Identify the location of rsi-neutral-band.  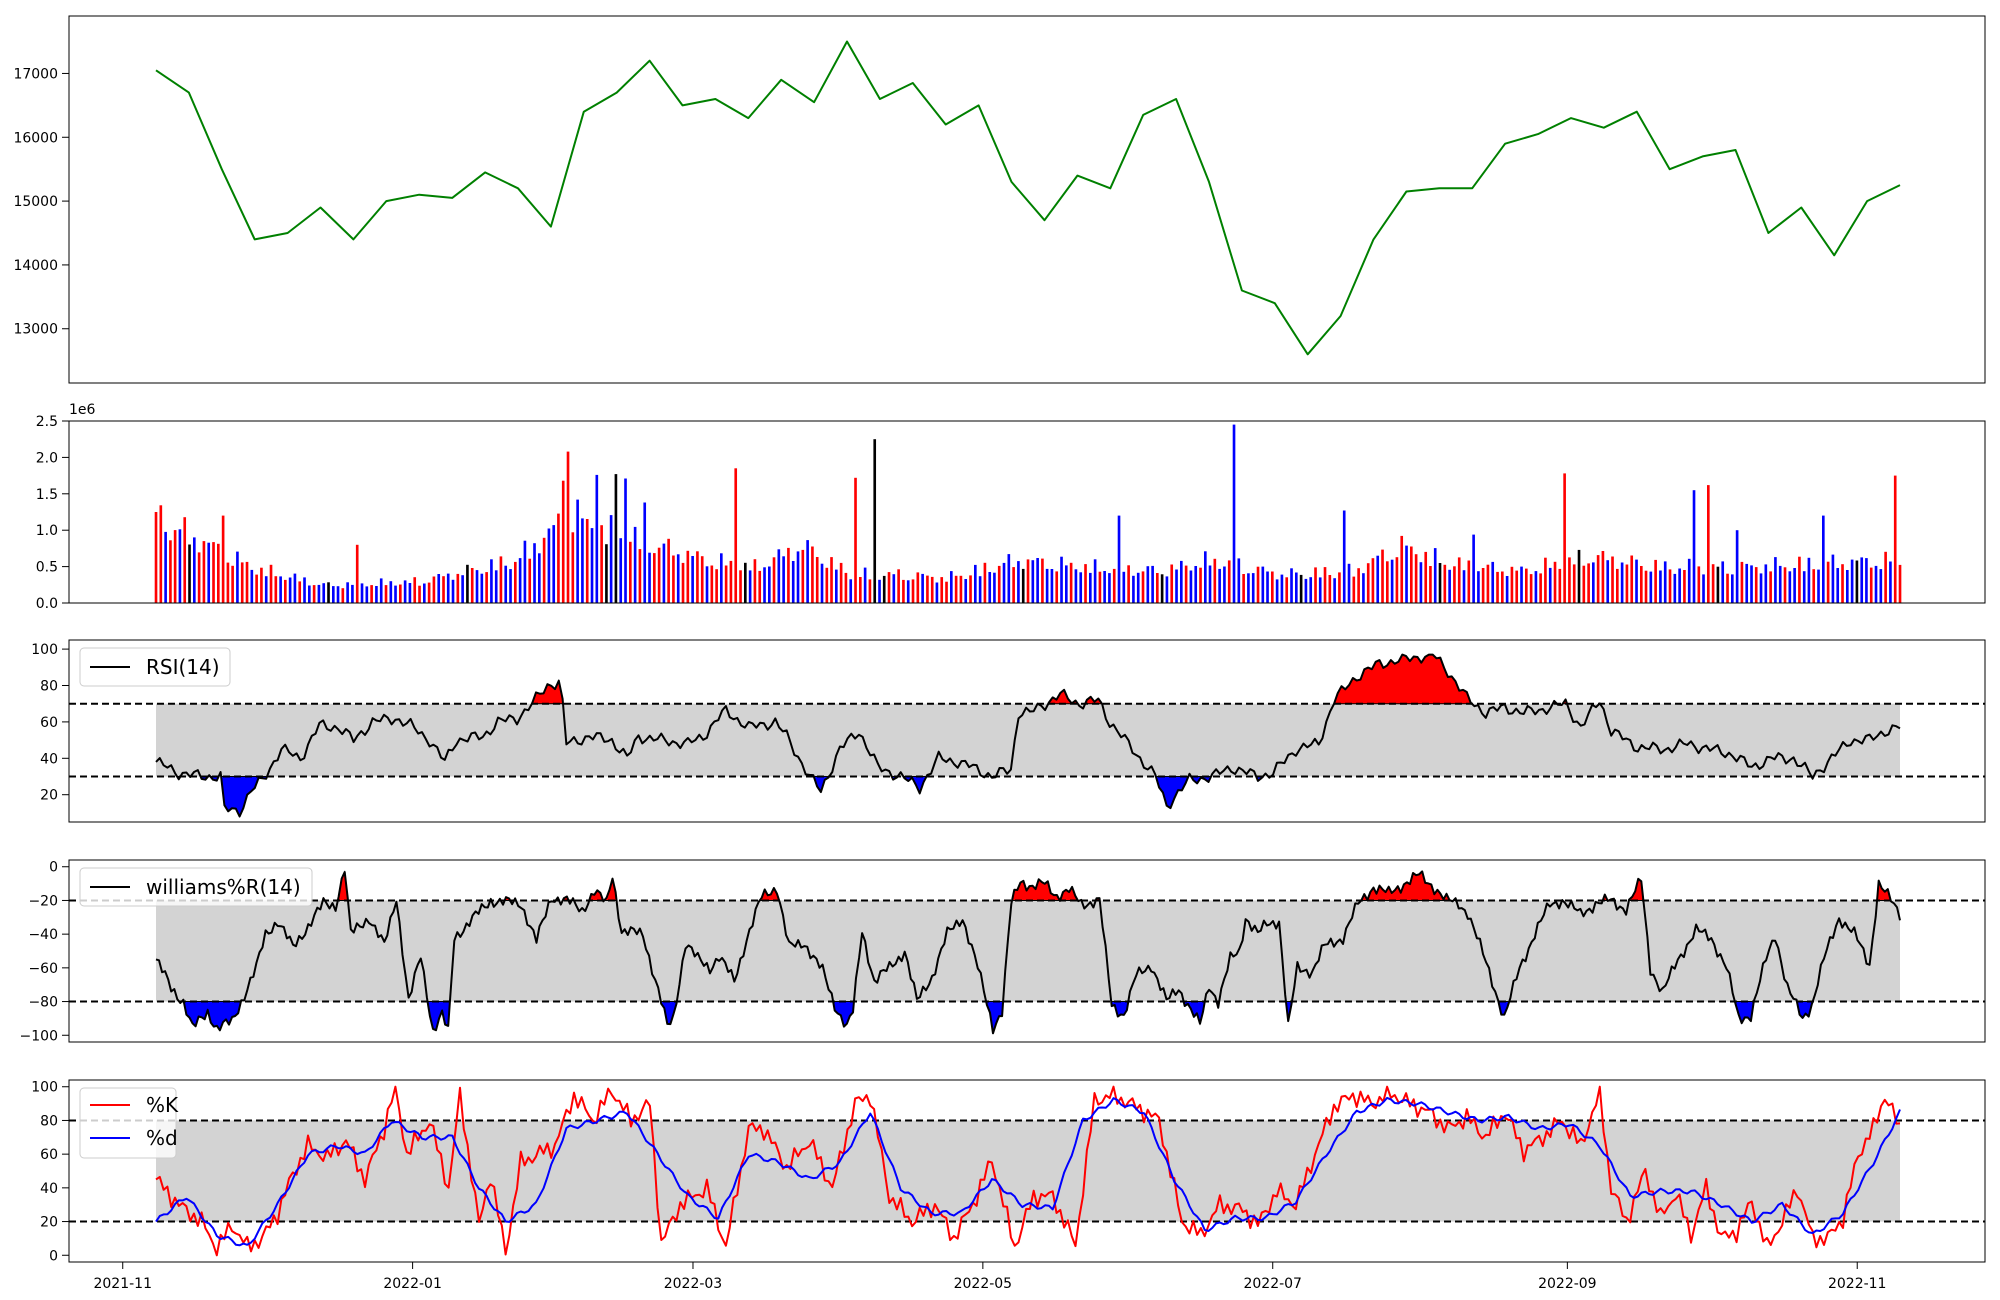
(1028, 740).